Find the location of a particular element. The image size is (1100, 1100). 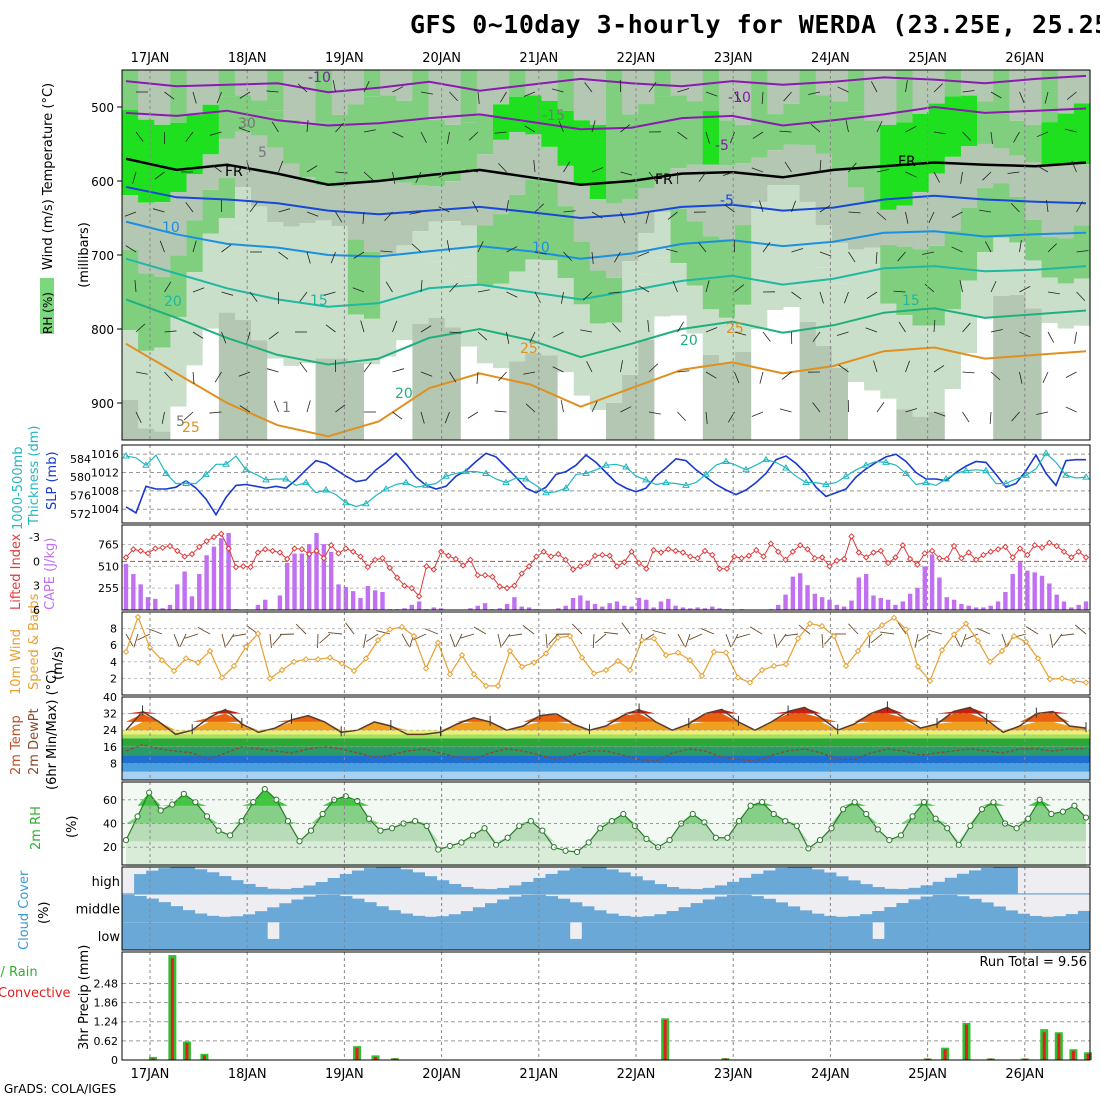

panel-bg-precip is located at coordinates (606, 1006).